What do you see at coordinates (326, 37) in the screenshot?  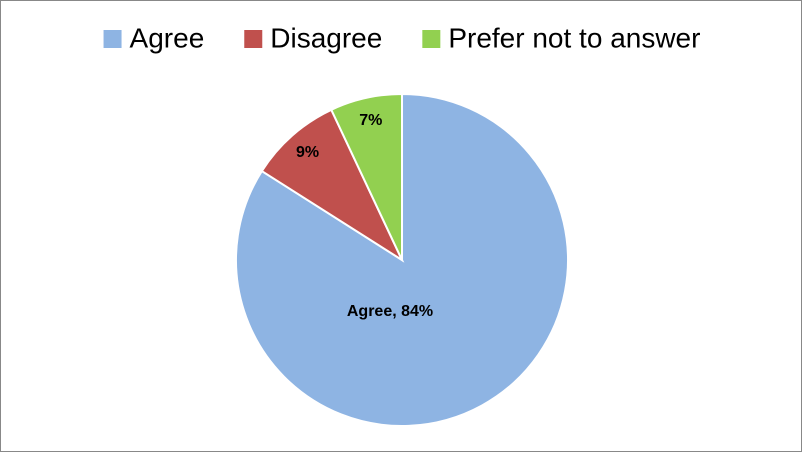 I see `legend-label: Disagree` at bounding box center [326, 37].